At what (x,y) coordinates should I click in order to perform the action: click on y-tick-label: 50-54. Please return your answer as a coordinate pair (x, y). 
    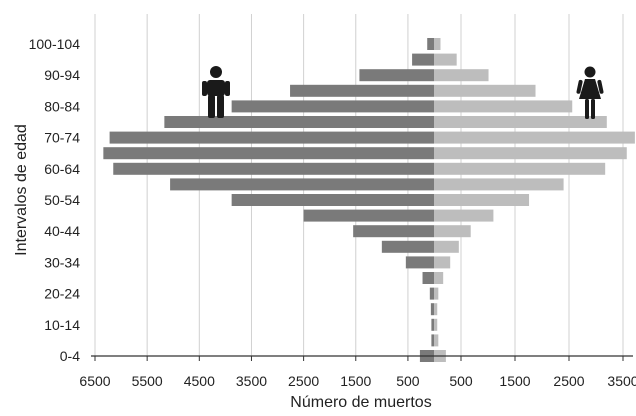
    Looking at the image, I should click on (62, 200).